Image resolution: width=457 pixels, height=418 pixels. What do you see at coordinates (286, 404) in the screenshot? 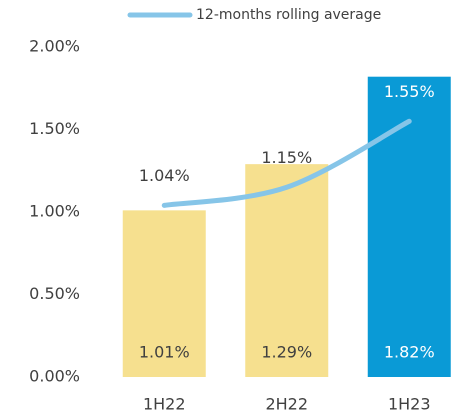
I see `x-tick-label: 2H22` at bounding box center [286, 404].